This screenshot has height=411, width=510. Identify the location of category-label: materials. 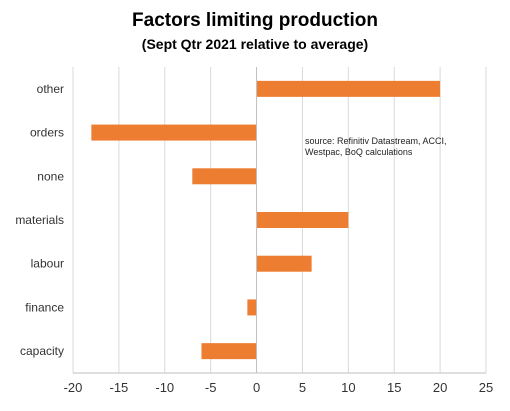
(39, 220).